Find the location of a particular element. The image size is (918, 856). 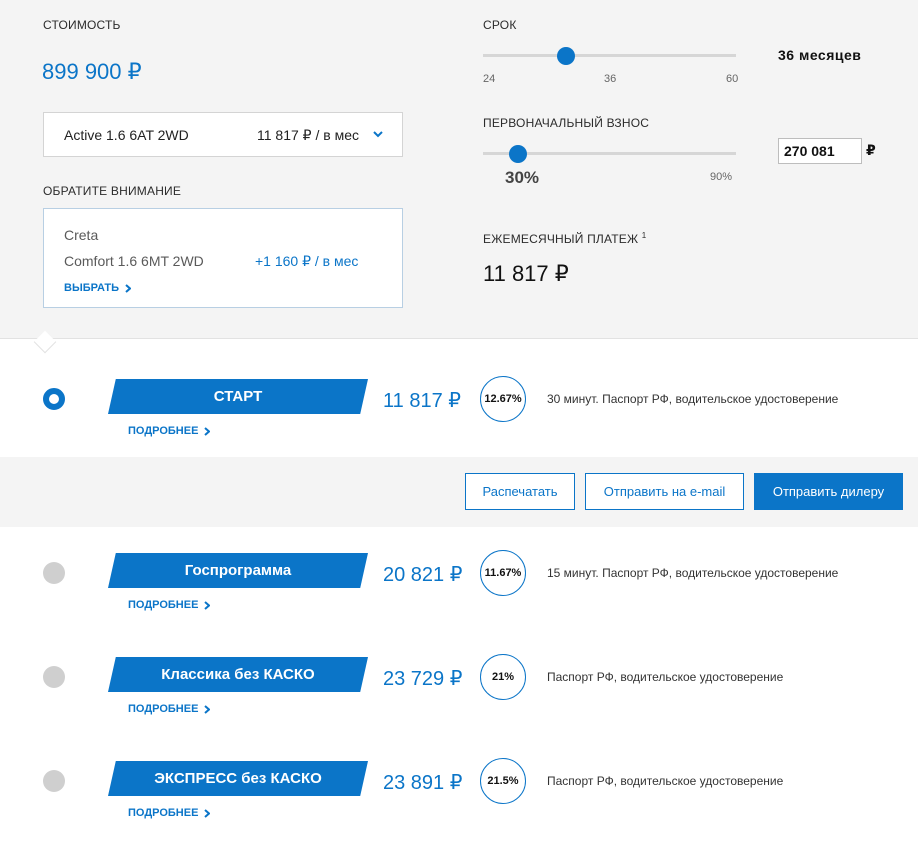

choose-alt-link: ВЫБРАТЬ is located at coordinates (98, 288).